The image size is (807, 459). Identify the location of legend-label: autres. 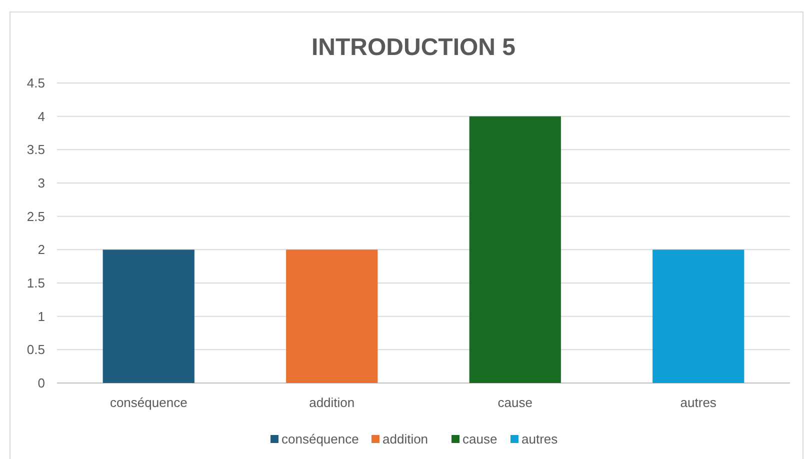
(540, 439).